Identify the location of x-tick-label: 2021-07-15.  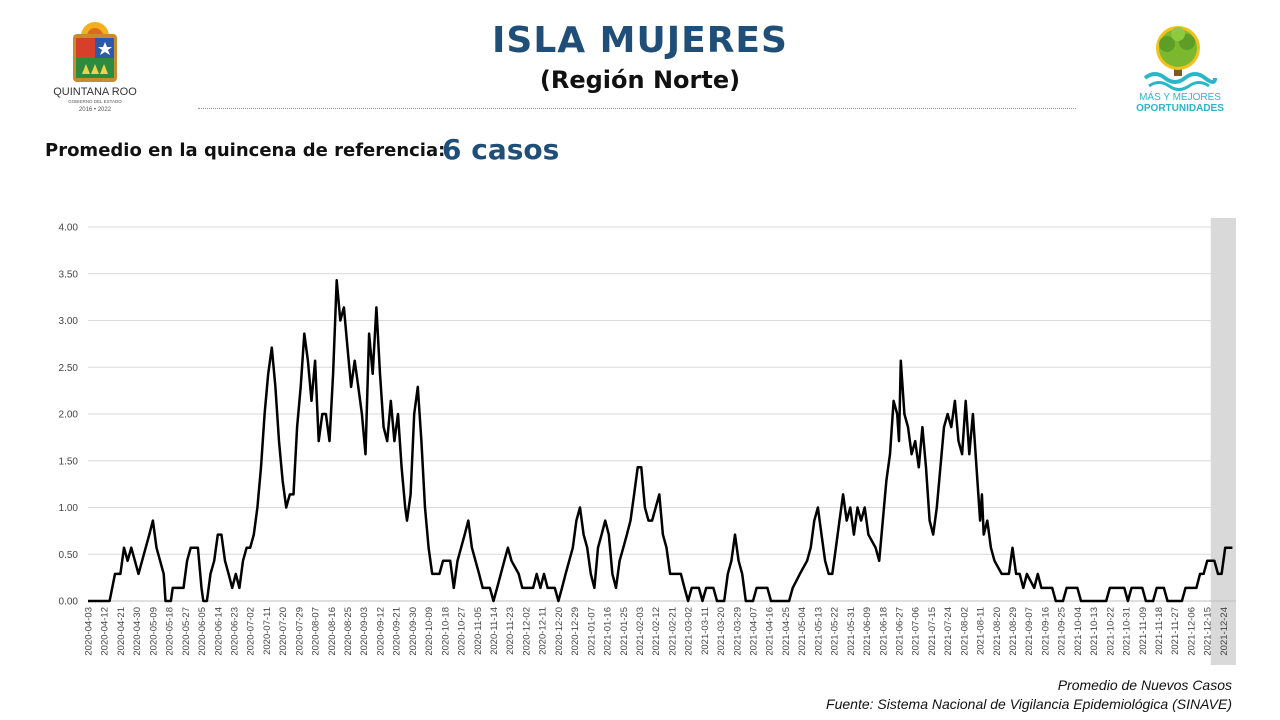
(932, 631).